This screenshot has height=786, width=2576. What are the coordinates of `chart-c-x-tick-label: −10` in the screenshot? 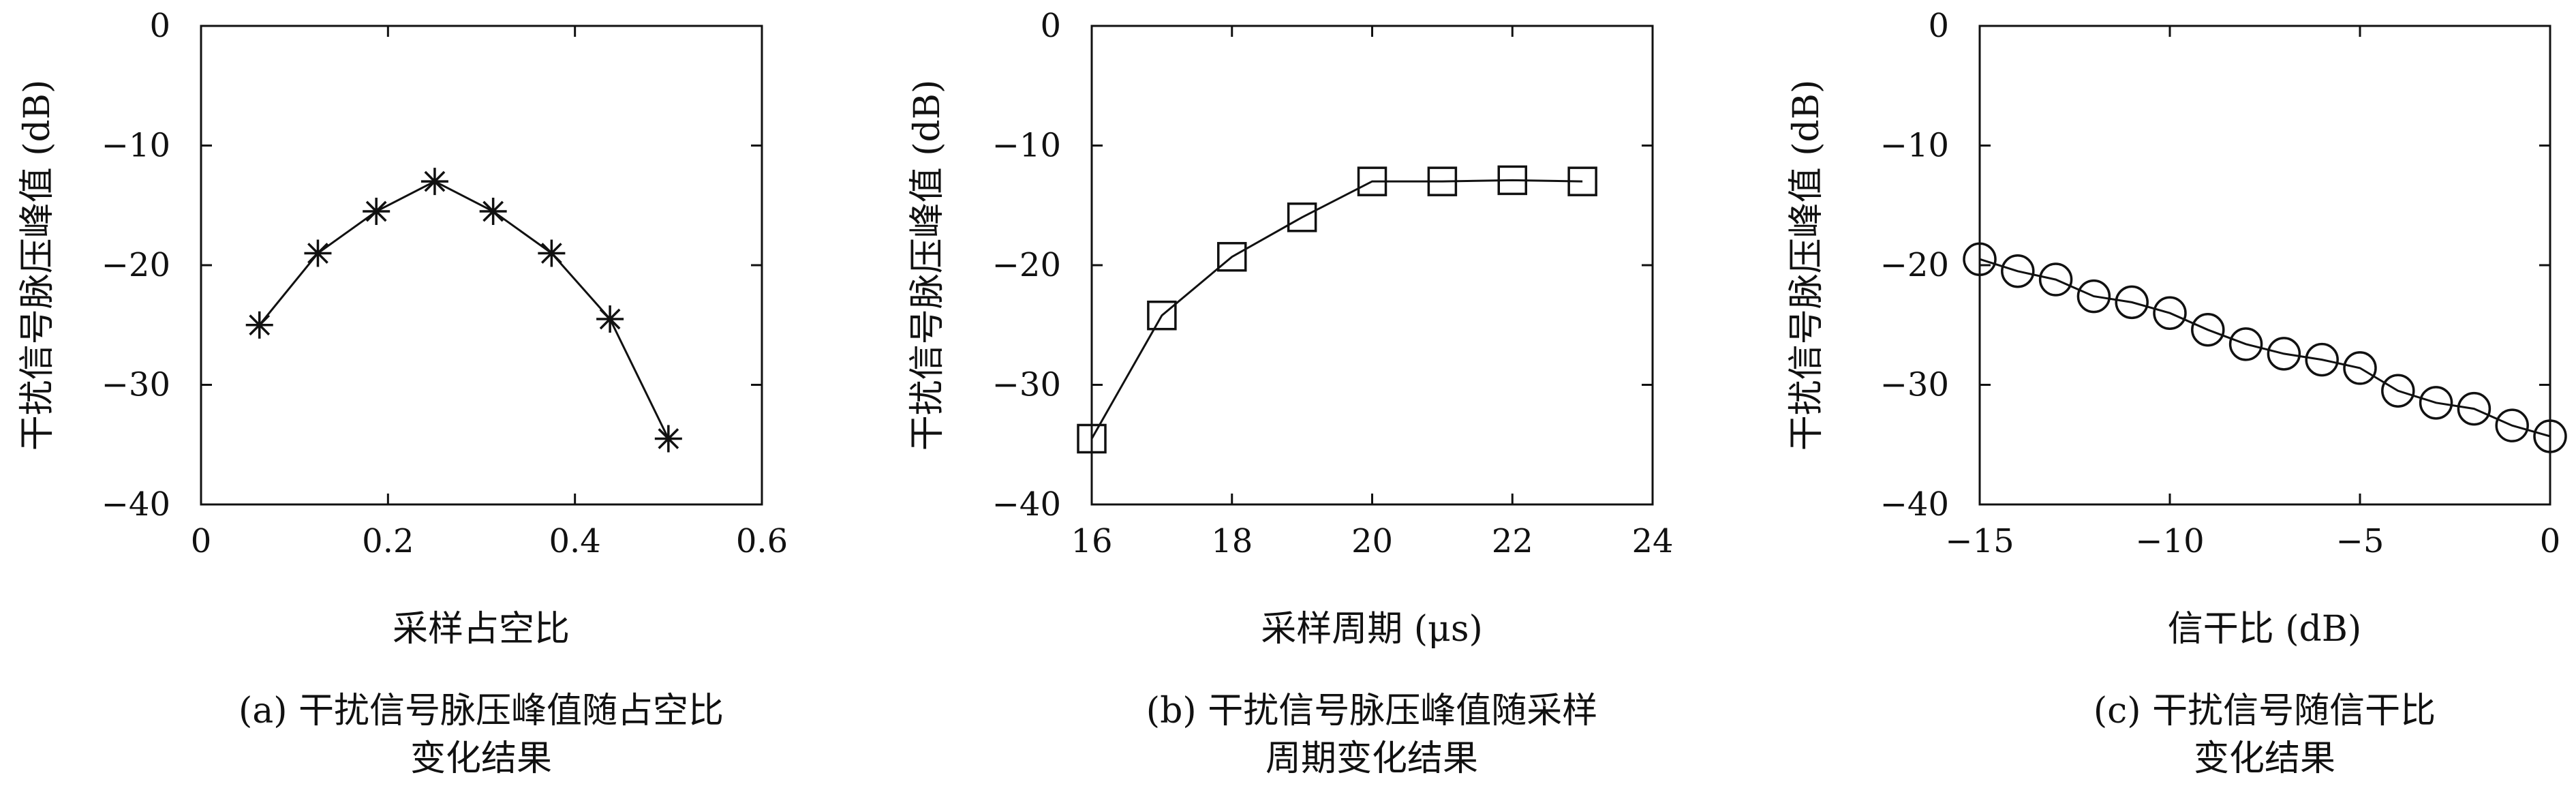 It's located at (2169, 541).